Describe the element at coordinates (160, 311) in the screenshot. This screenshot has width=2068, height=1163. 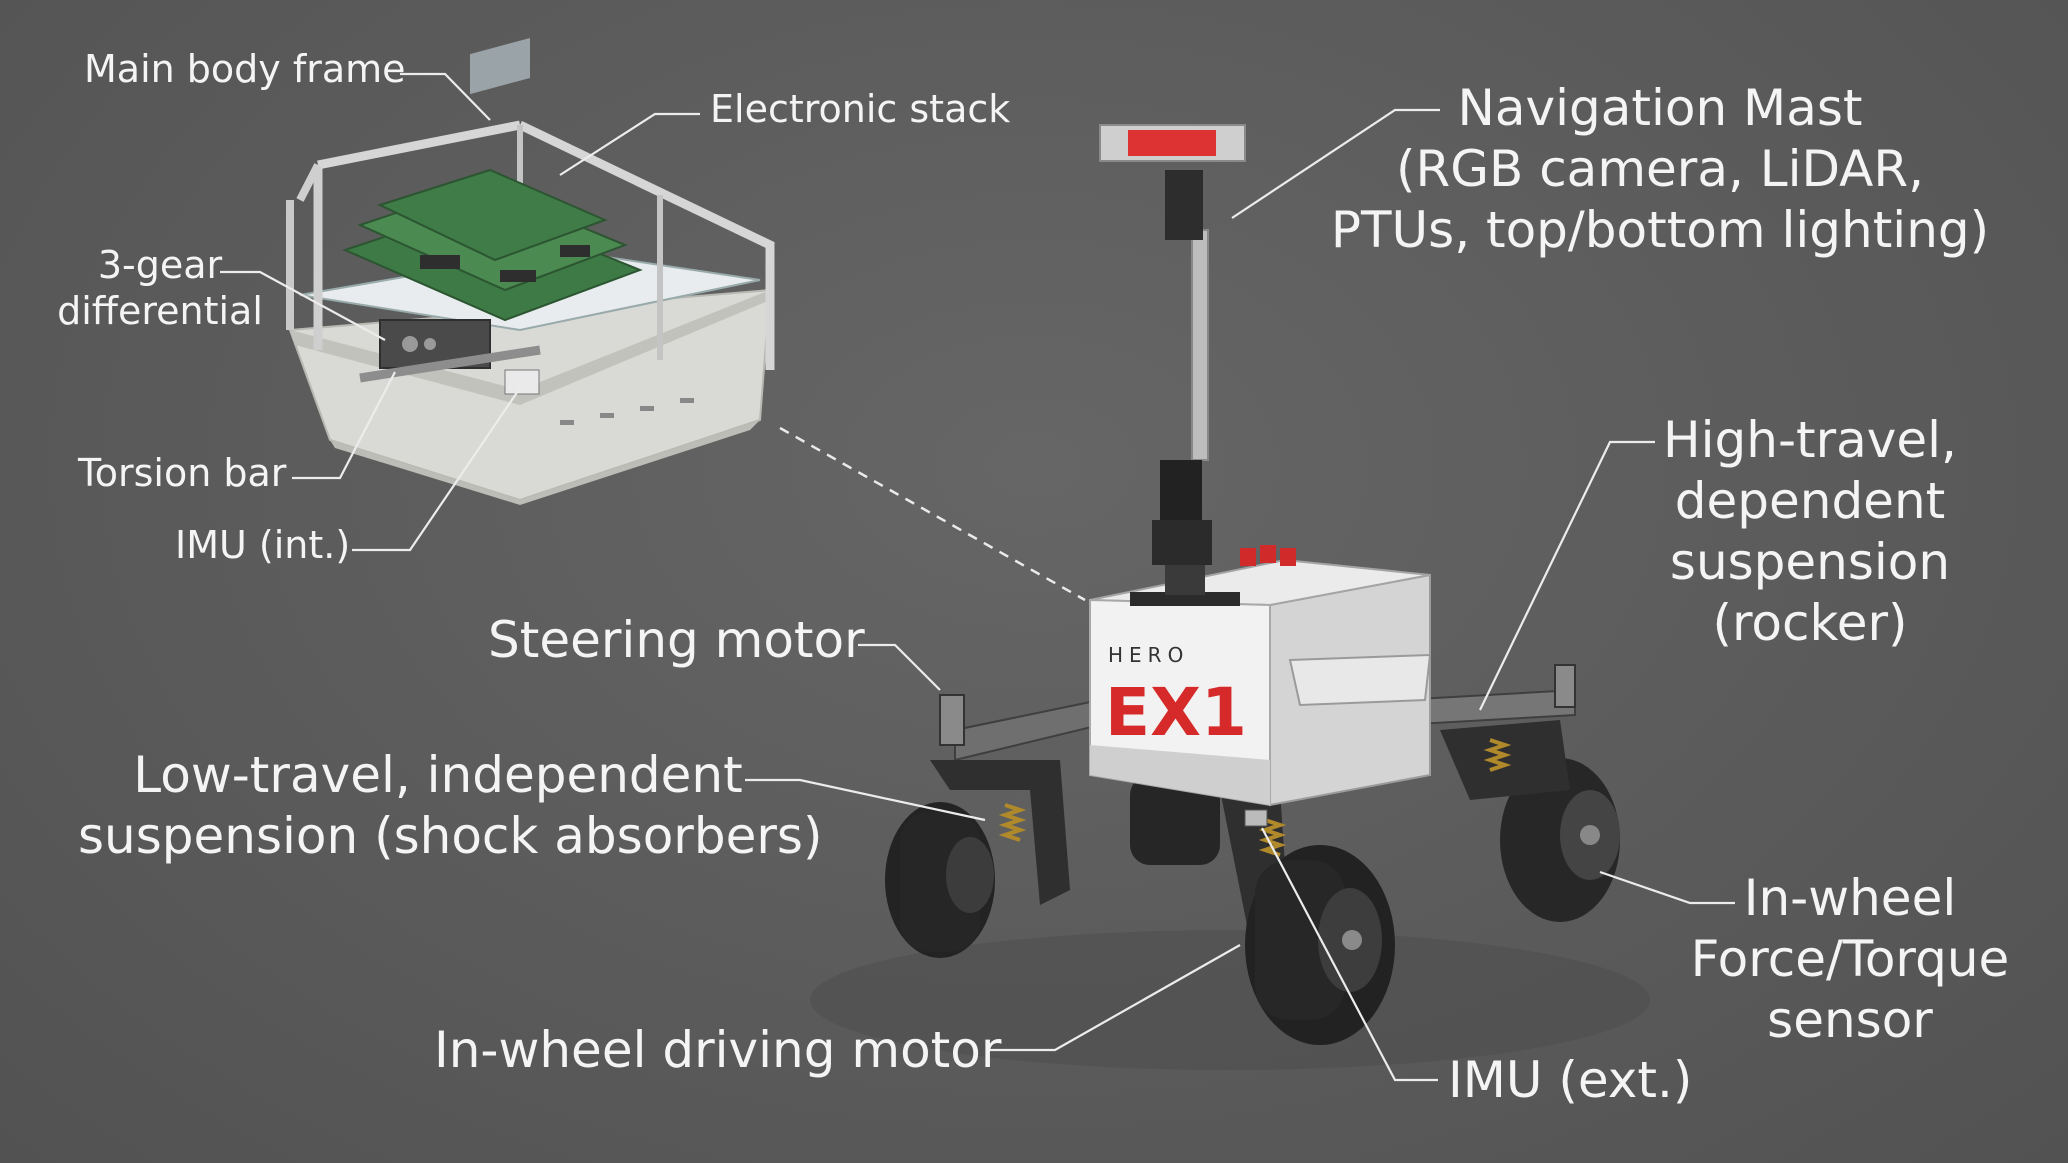
I see `label-gear-diff-line2: differential` at that location.